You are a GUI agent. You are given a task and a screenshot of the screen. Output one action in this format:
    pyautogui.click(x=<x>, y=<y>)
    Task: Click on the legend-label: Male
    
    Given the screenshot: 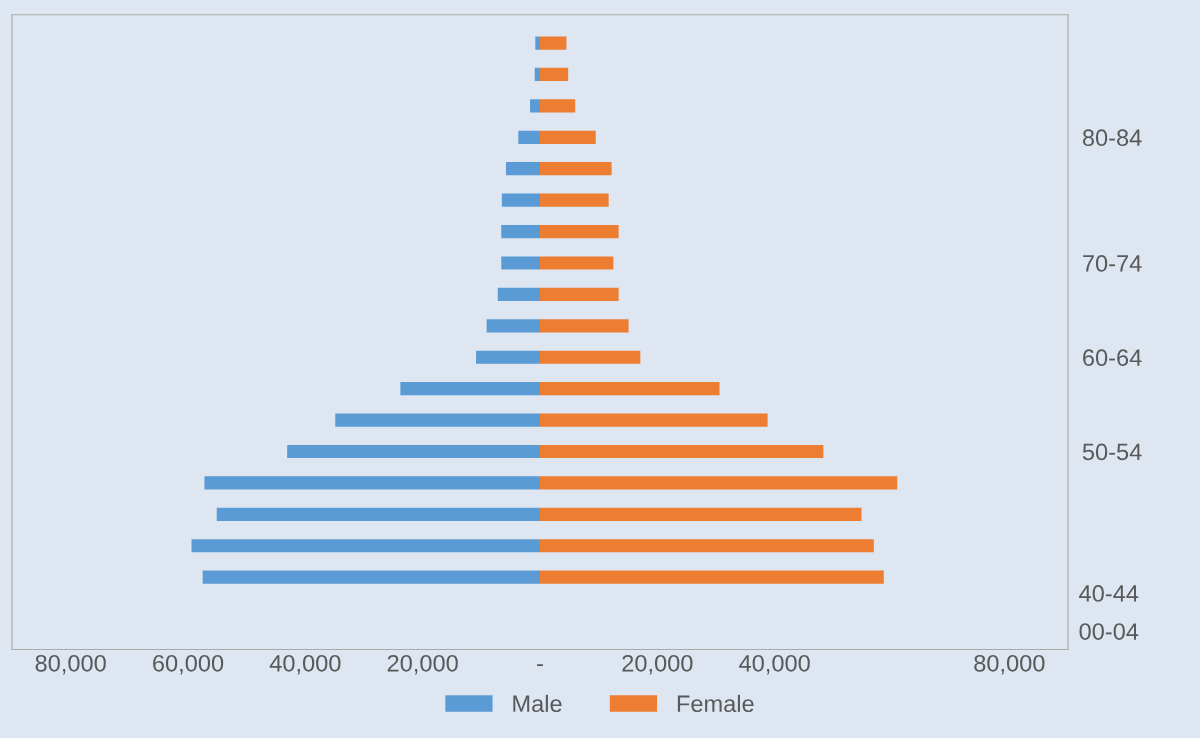 What is the action you would take?
    pyautogui.click(x=537, y=703)
    